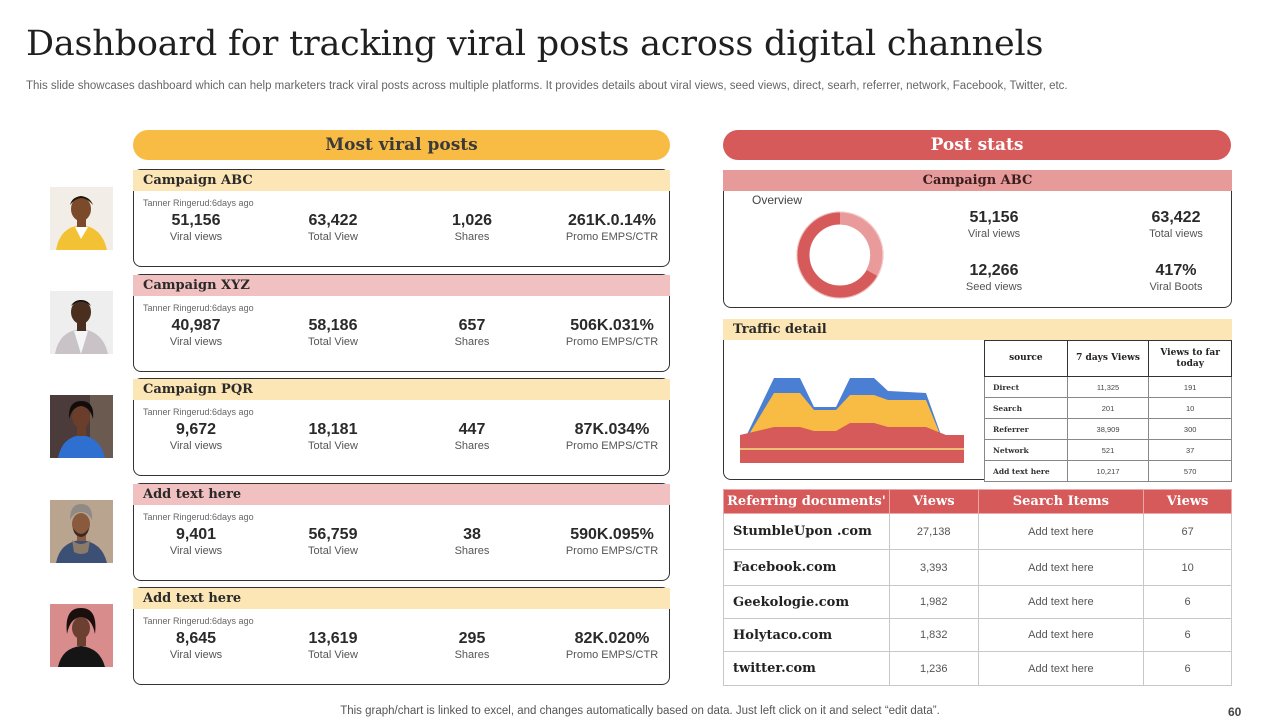  What do you see at coordinates (933, 668) in the screenshot?
I see `views-cell: 1,236` at bounding box center [933, 668].